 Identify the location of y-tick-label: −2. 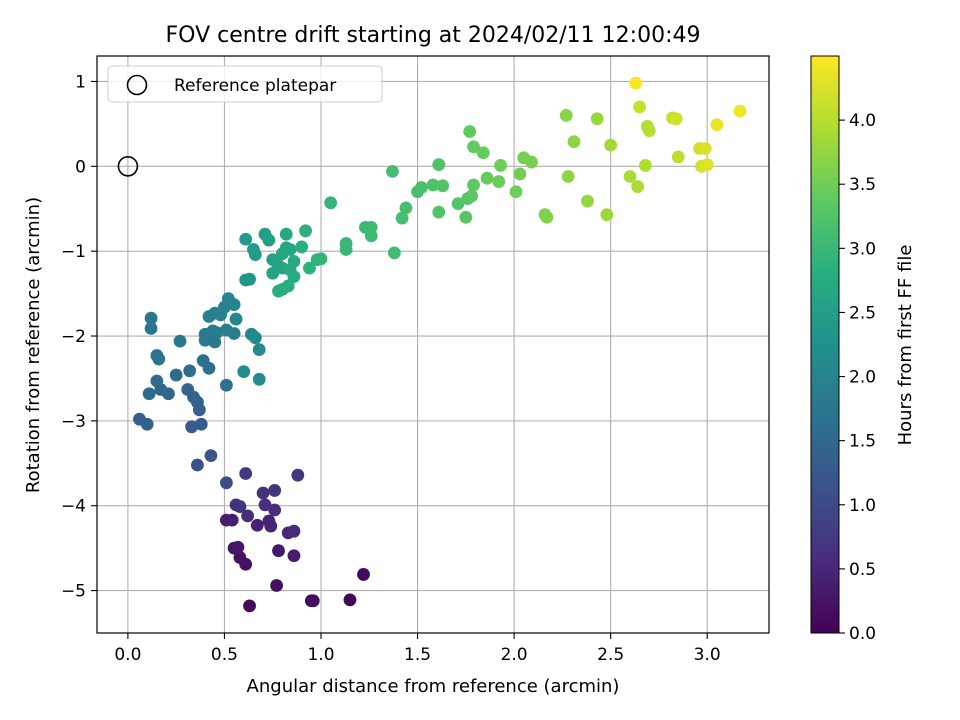
(73, 337).